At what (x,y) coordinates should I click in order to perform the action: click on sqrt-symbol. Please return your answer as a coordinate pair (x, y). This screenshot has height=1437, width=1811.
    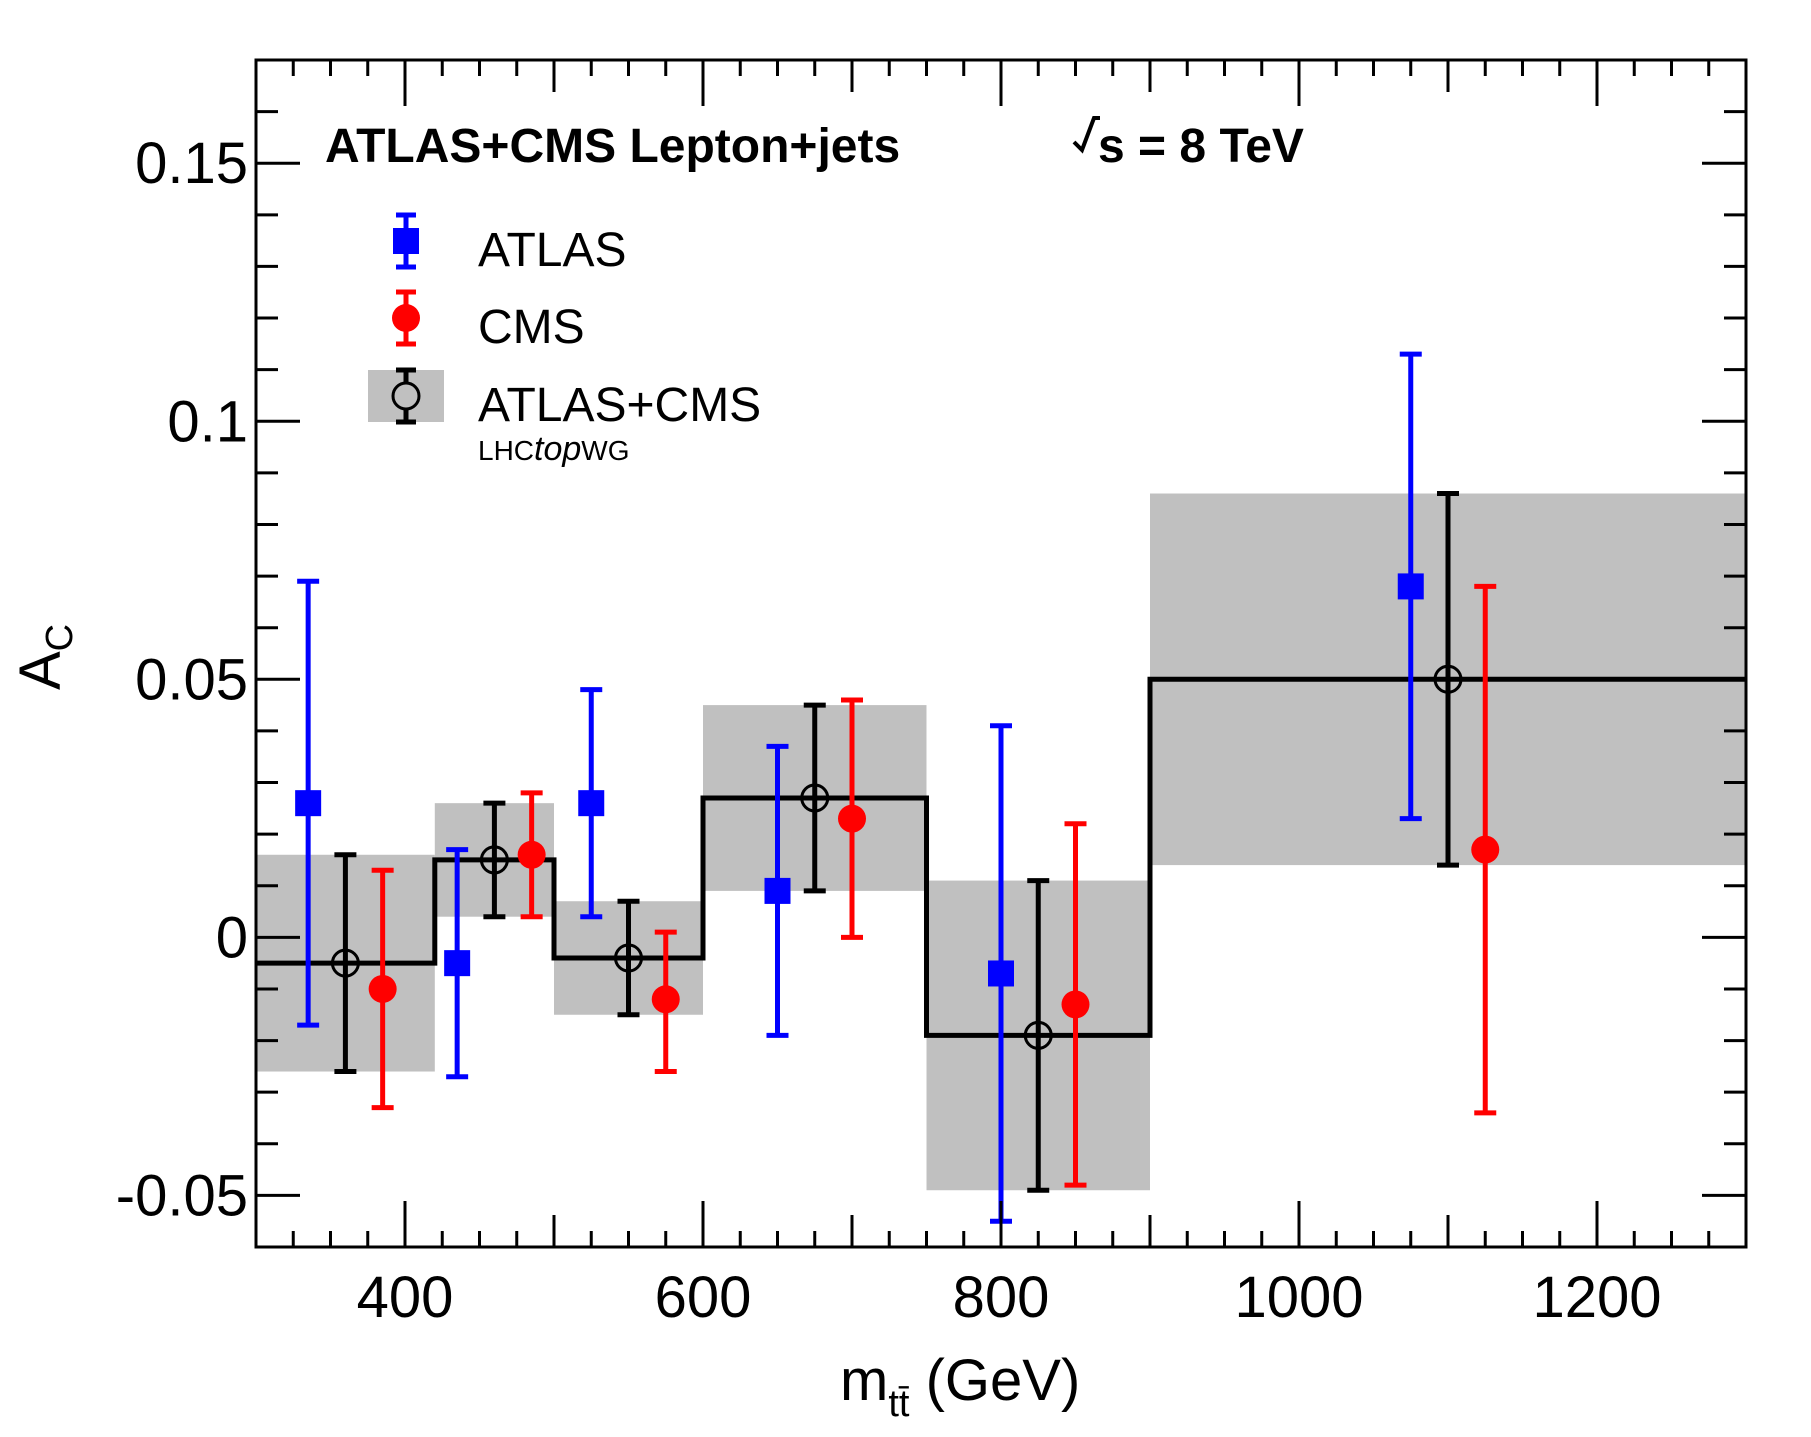
    Looking at the image, I should click on (1086, 135).